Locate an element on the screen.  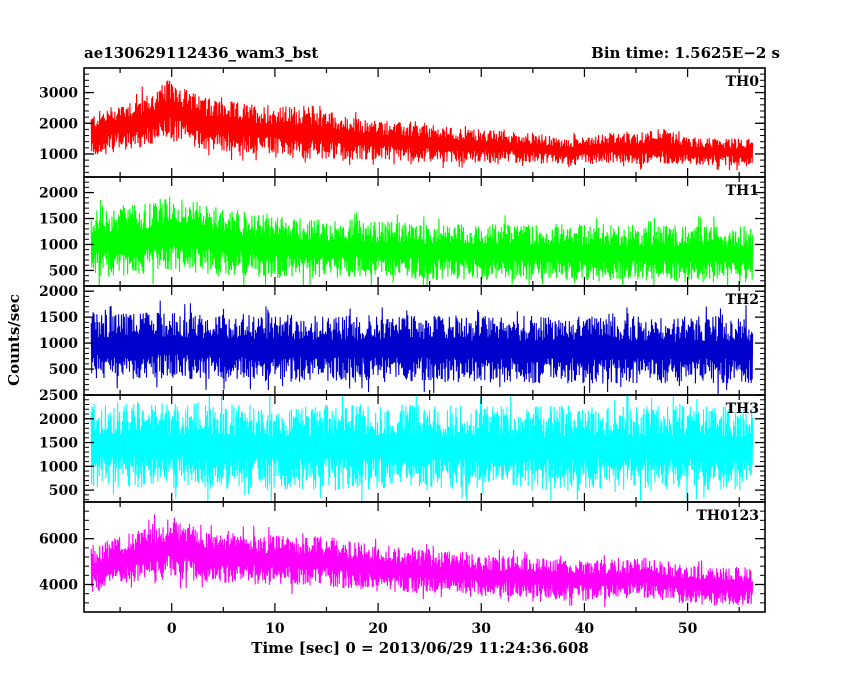
bin-time-label: Bin time: 1.5625E−2 s is located at coordinates (685, 53).